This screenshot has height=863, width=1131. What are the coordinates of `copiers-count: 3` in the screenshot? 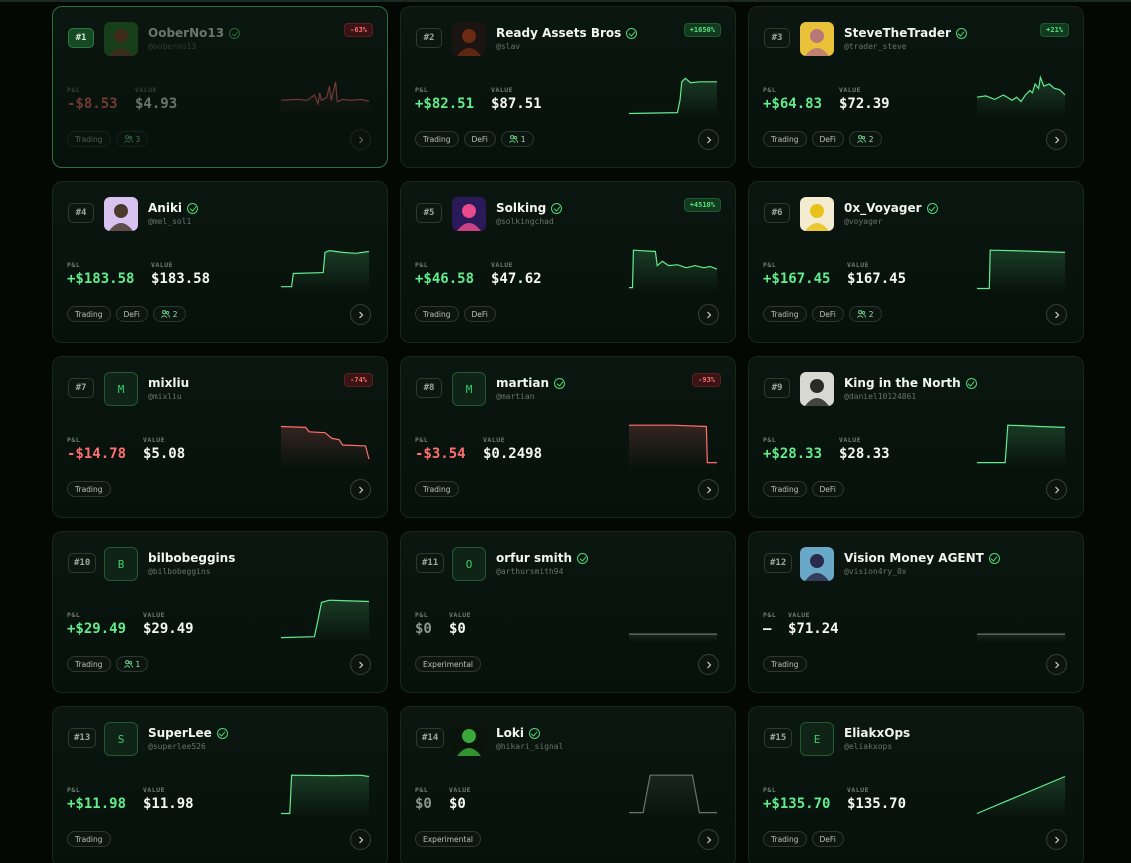 It's located at (132, 139).